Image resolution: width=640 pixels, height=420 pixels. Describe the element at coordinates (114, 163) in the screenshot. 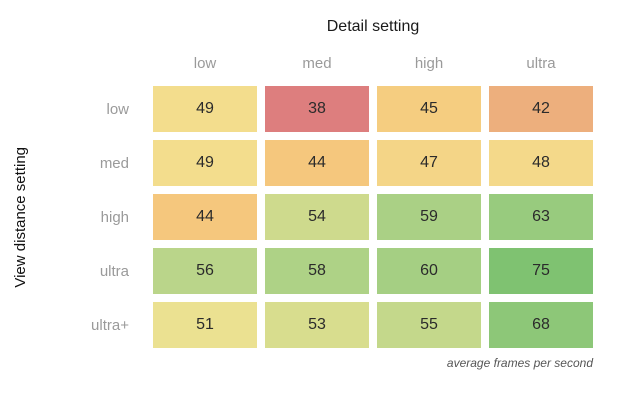

I see `row-label: med` at that location.